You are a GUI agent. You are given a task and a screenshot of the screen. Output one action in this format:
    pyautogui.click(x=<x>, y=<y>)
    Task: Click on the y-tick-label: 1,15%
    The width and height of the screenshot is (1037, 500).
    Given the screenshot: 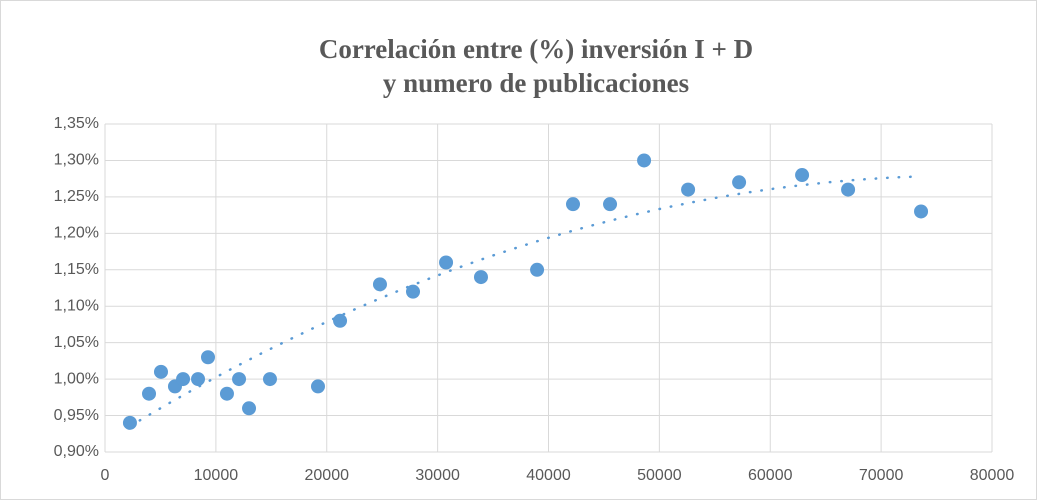 What is the action you would take?
    pyautogui.click(x=76, y=269)
    